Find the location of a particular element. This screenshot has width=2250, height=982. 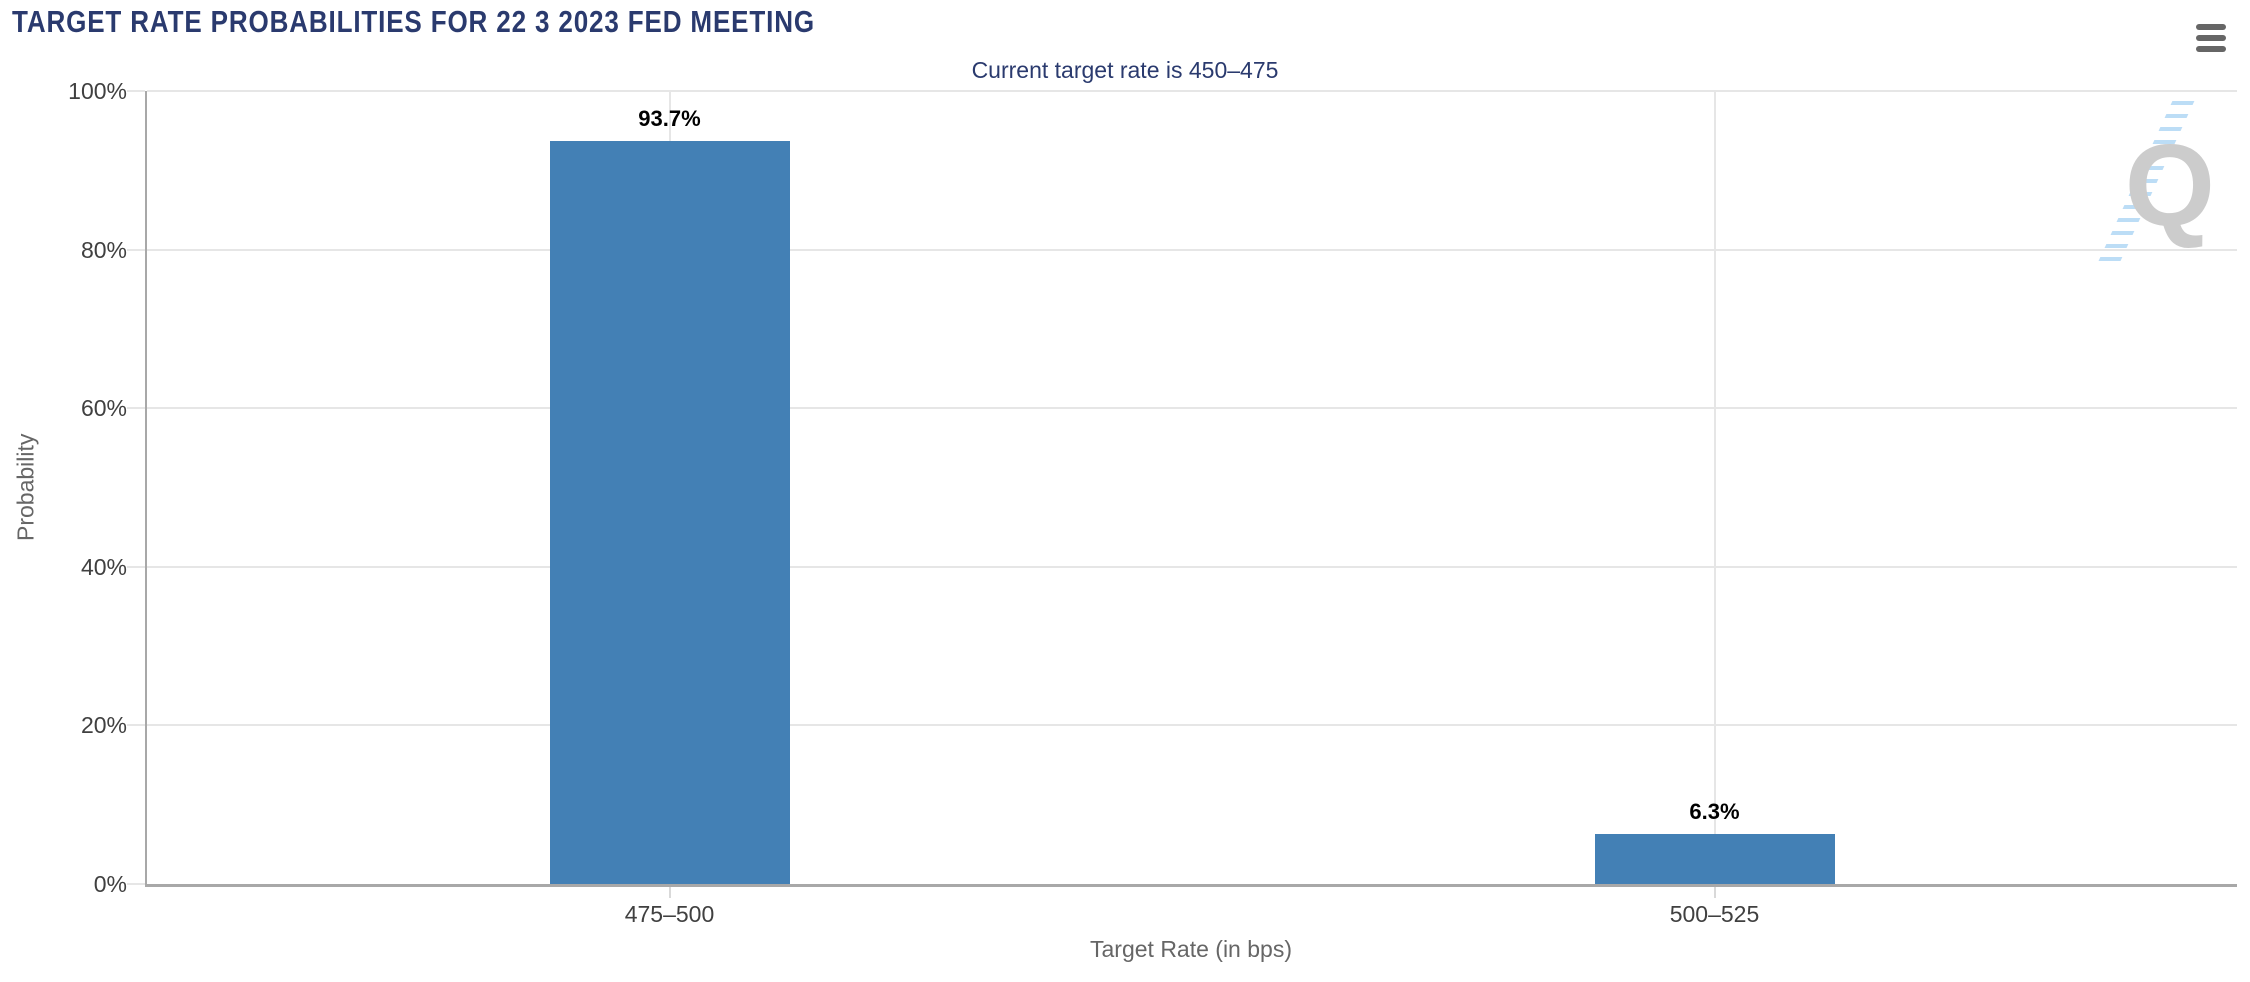

y-tick-label: 0% is located at coordinates (110, 884).